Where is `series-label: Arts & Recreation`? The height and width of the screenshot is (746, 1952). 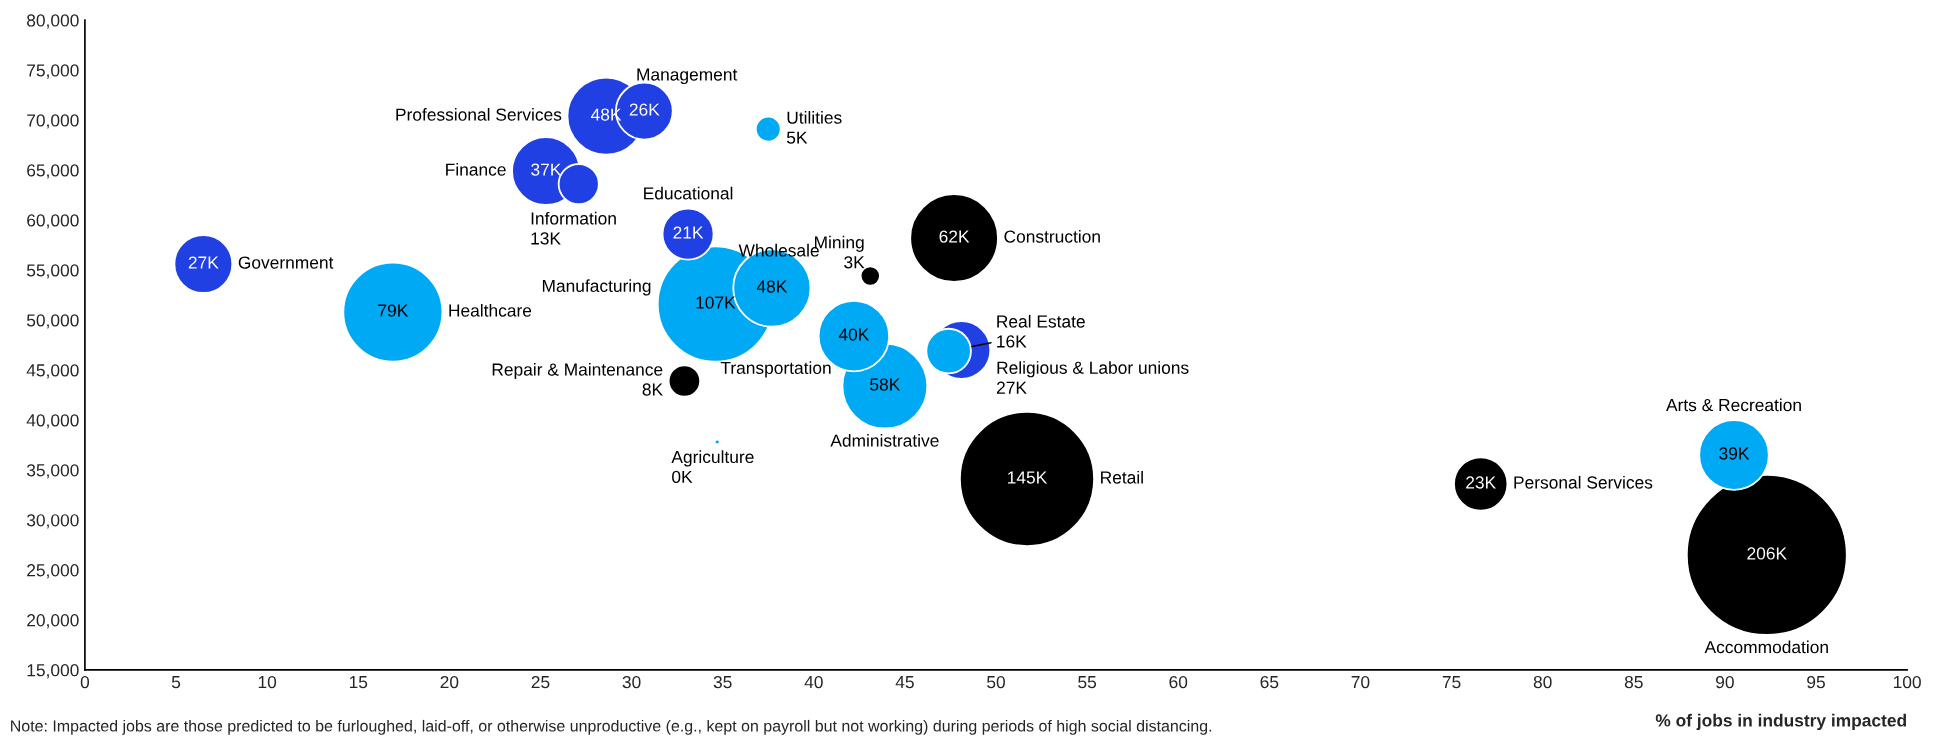
series-label: Arts & Recreation is located at coordinates (1733, 405).